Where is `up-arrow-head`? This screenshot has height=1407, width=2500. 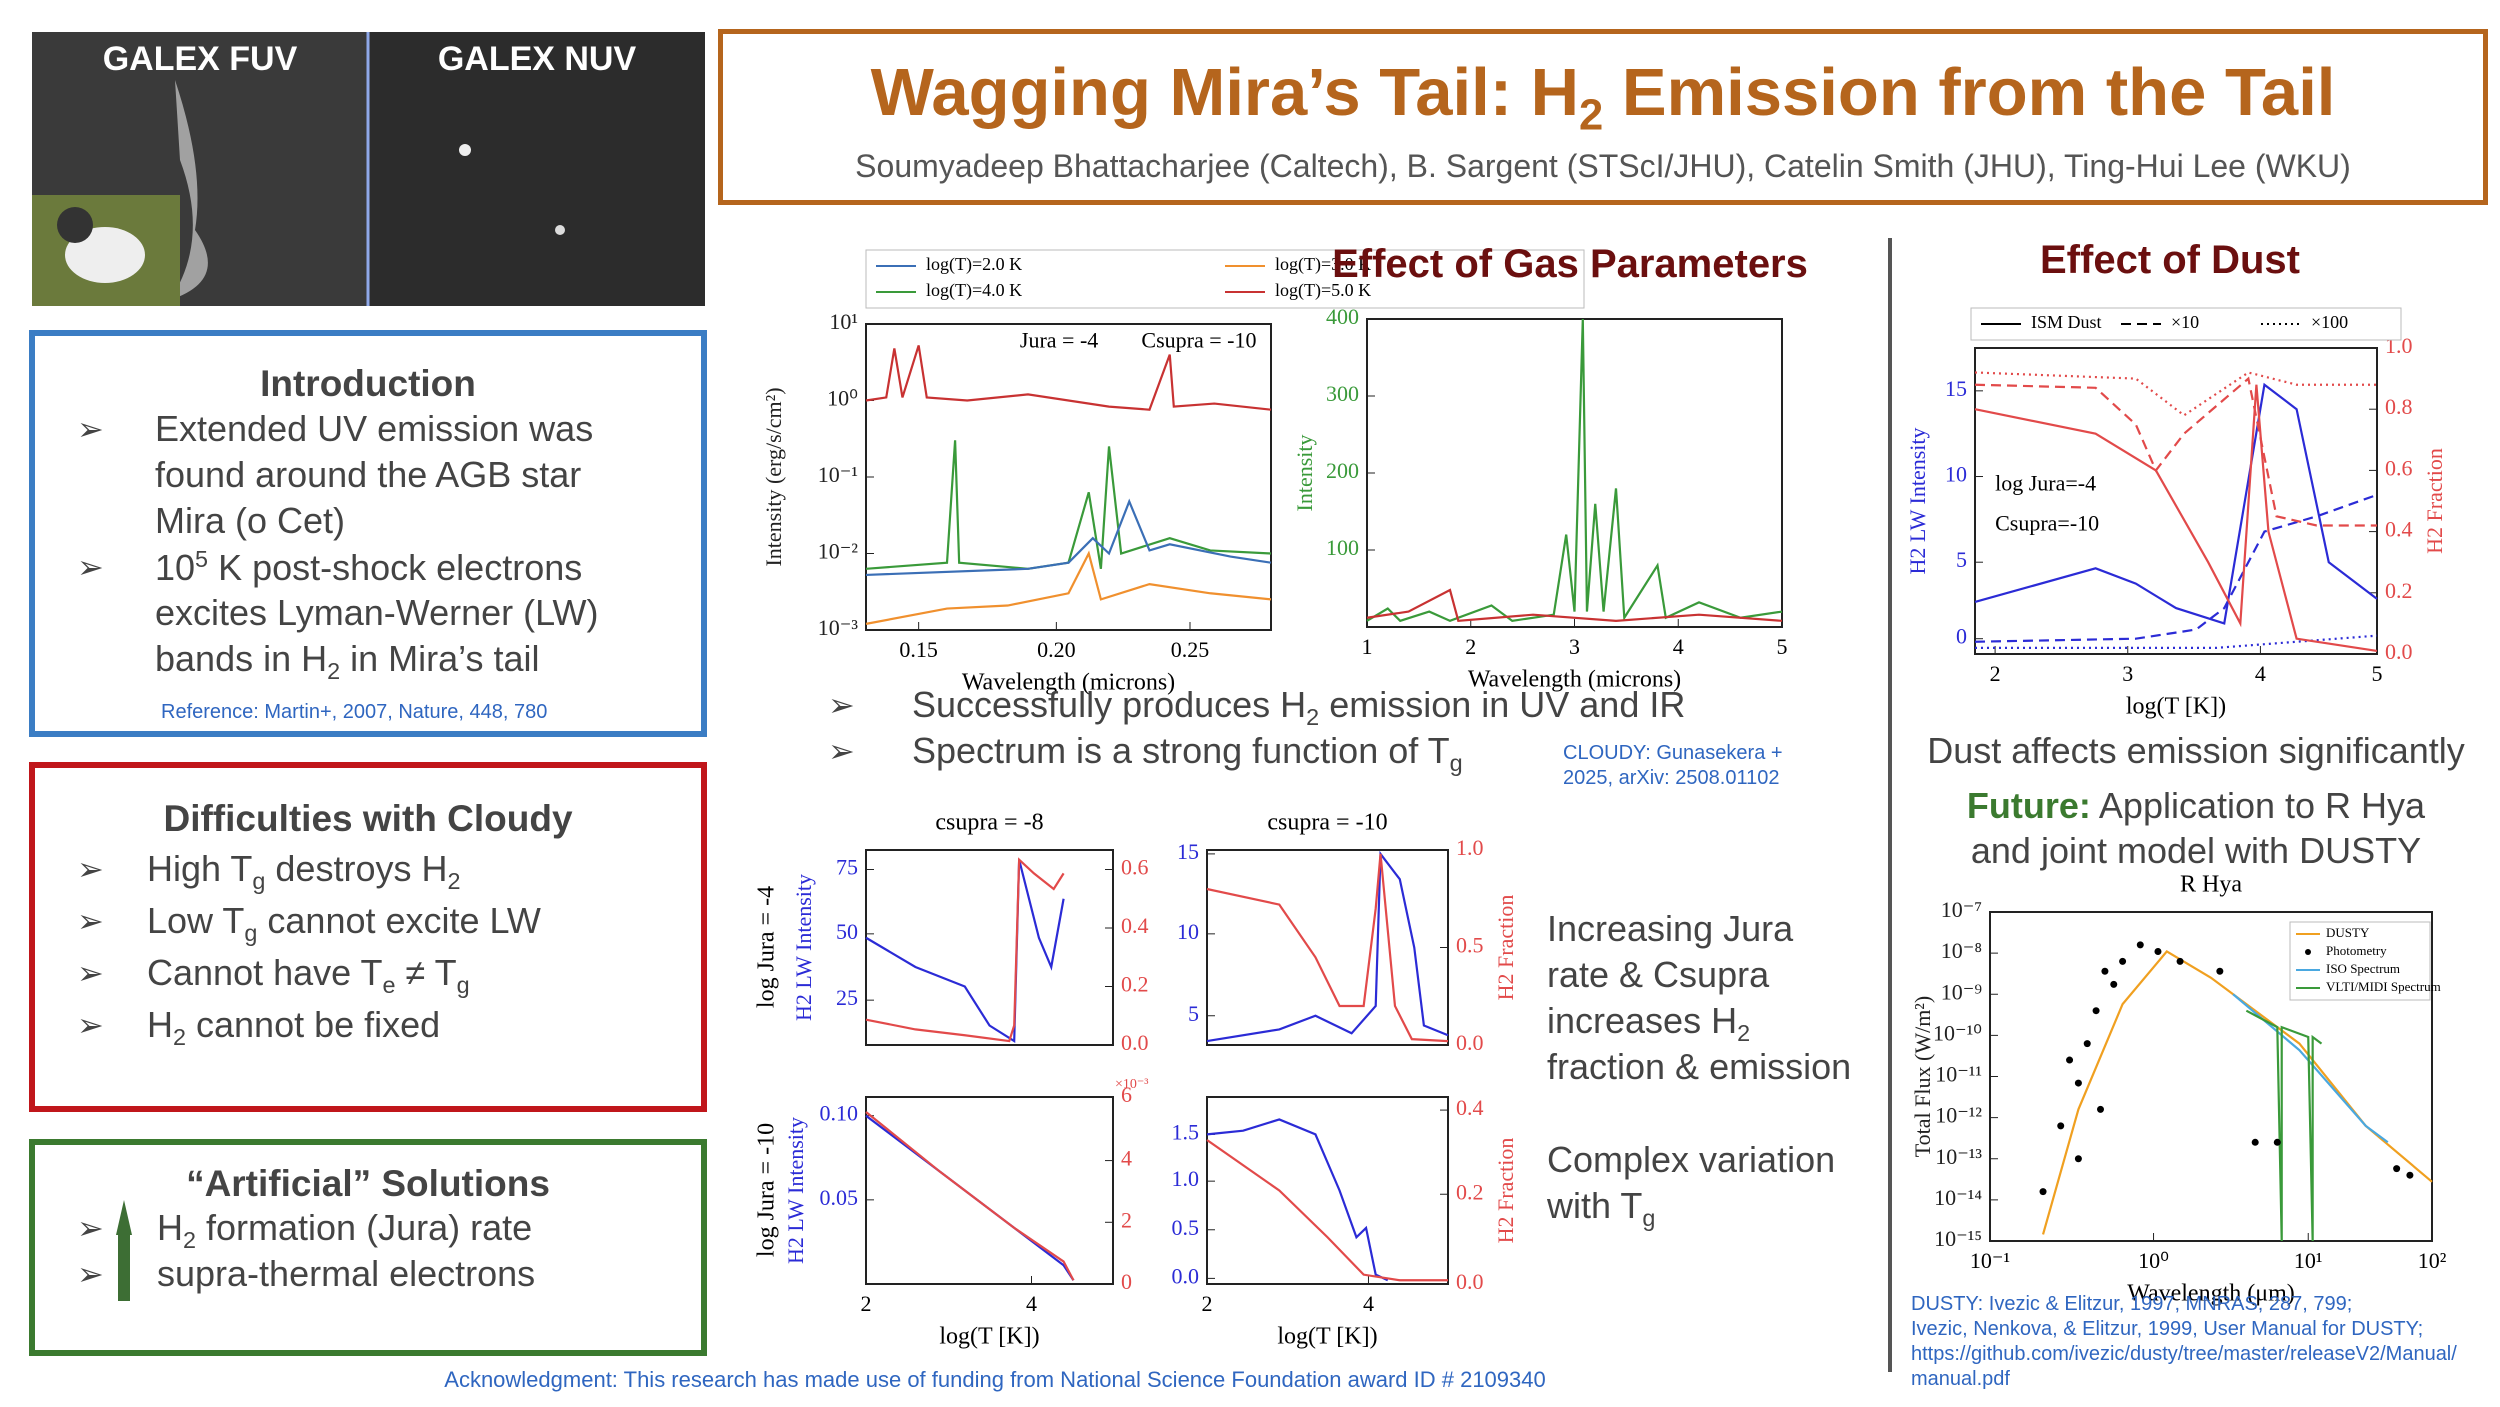 up-arrow-head is located at coordinates (124, 1217).